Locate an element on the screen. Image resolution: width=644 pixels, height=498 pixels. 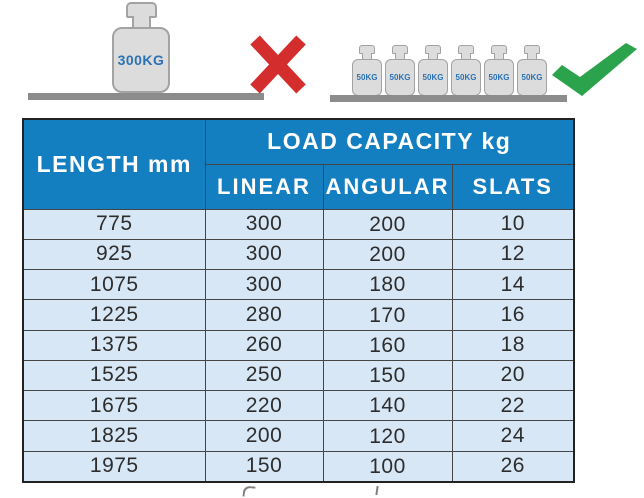
cell-slats: 12 is located at coordinates (513, 254).